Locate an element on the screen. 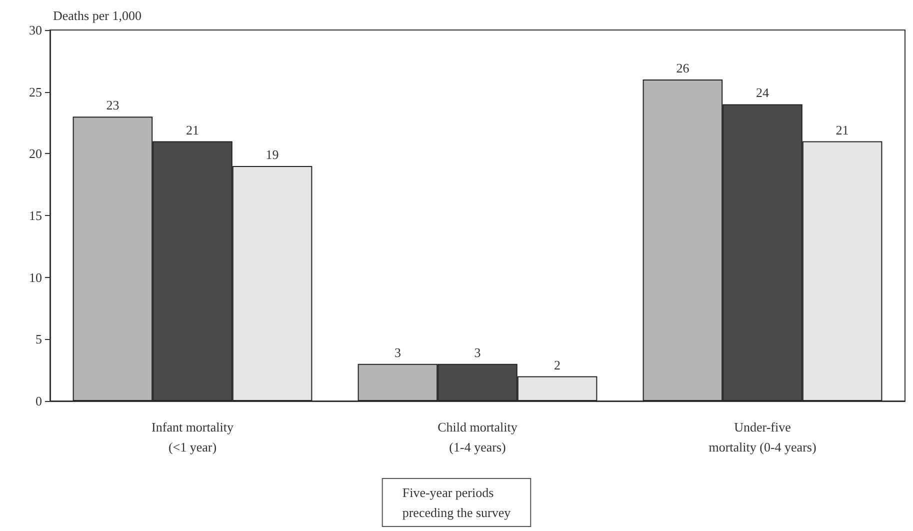  y-tick-label: 25 is located at coordinates (35, 92).